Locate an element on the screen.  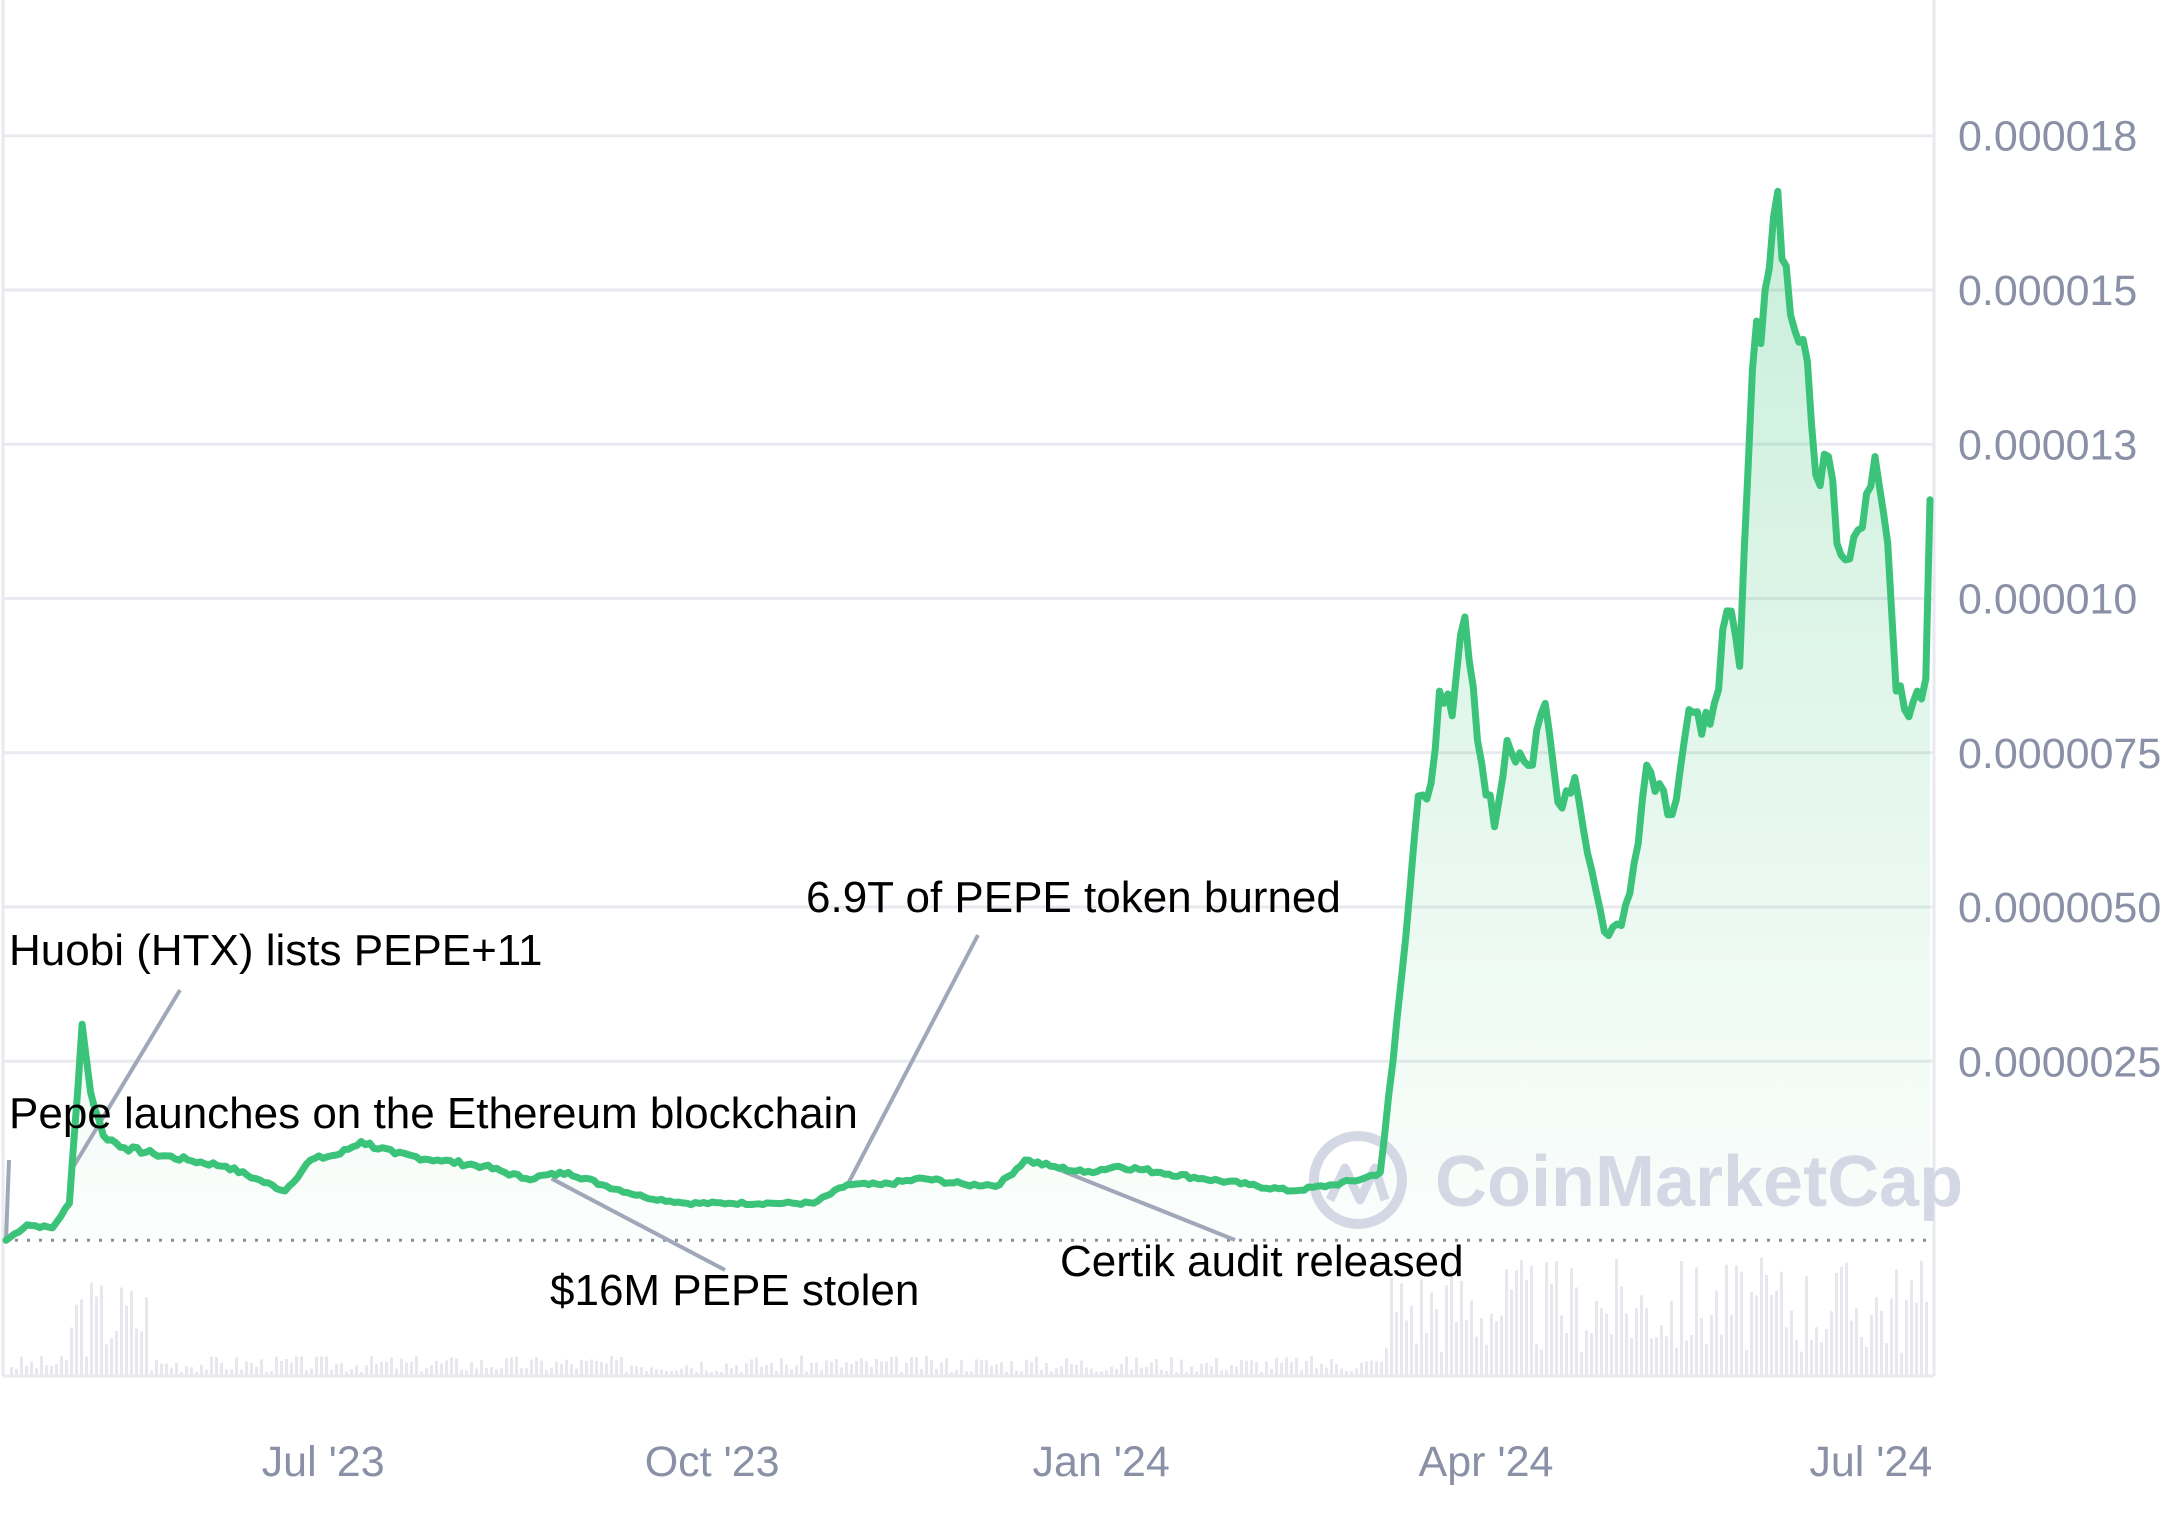
annotation-leader is located at coordinates (7, 1200).